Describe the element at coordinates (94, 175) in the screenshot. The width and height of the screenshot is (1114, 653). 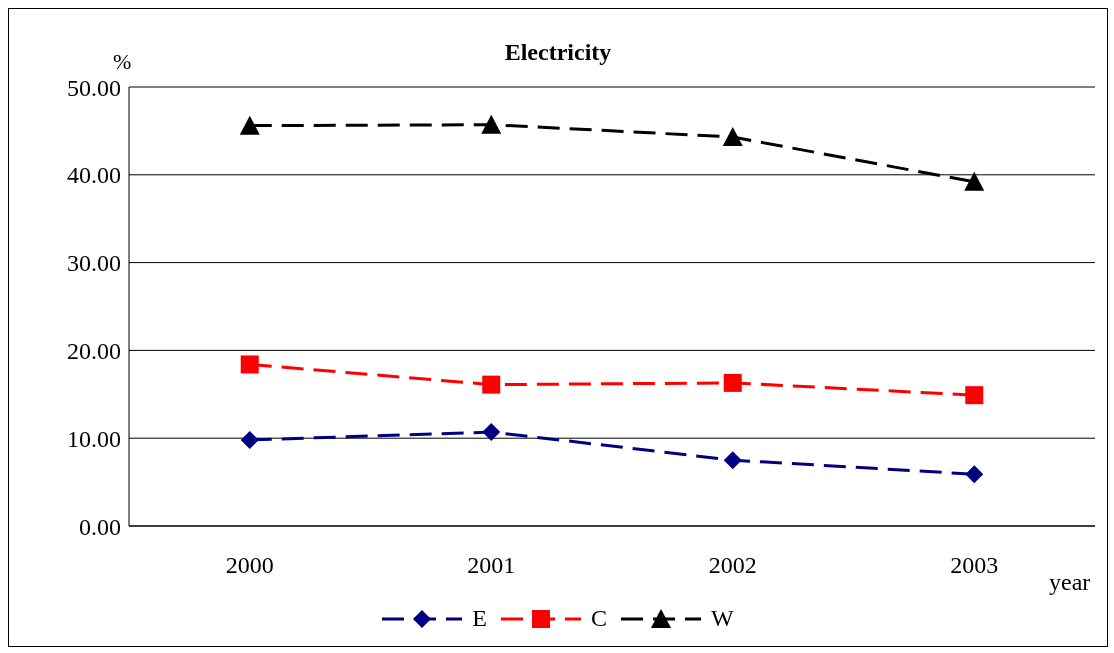
I see `y-tick-label: 40.00` at that location.